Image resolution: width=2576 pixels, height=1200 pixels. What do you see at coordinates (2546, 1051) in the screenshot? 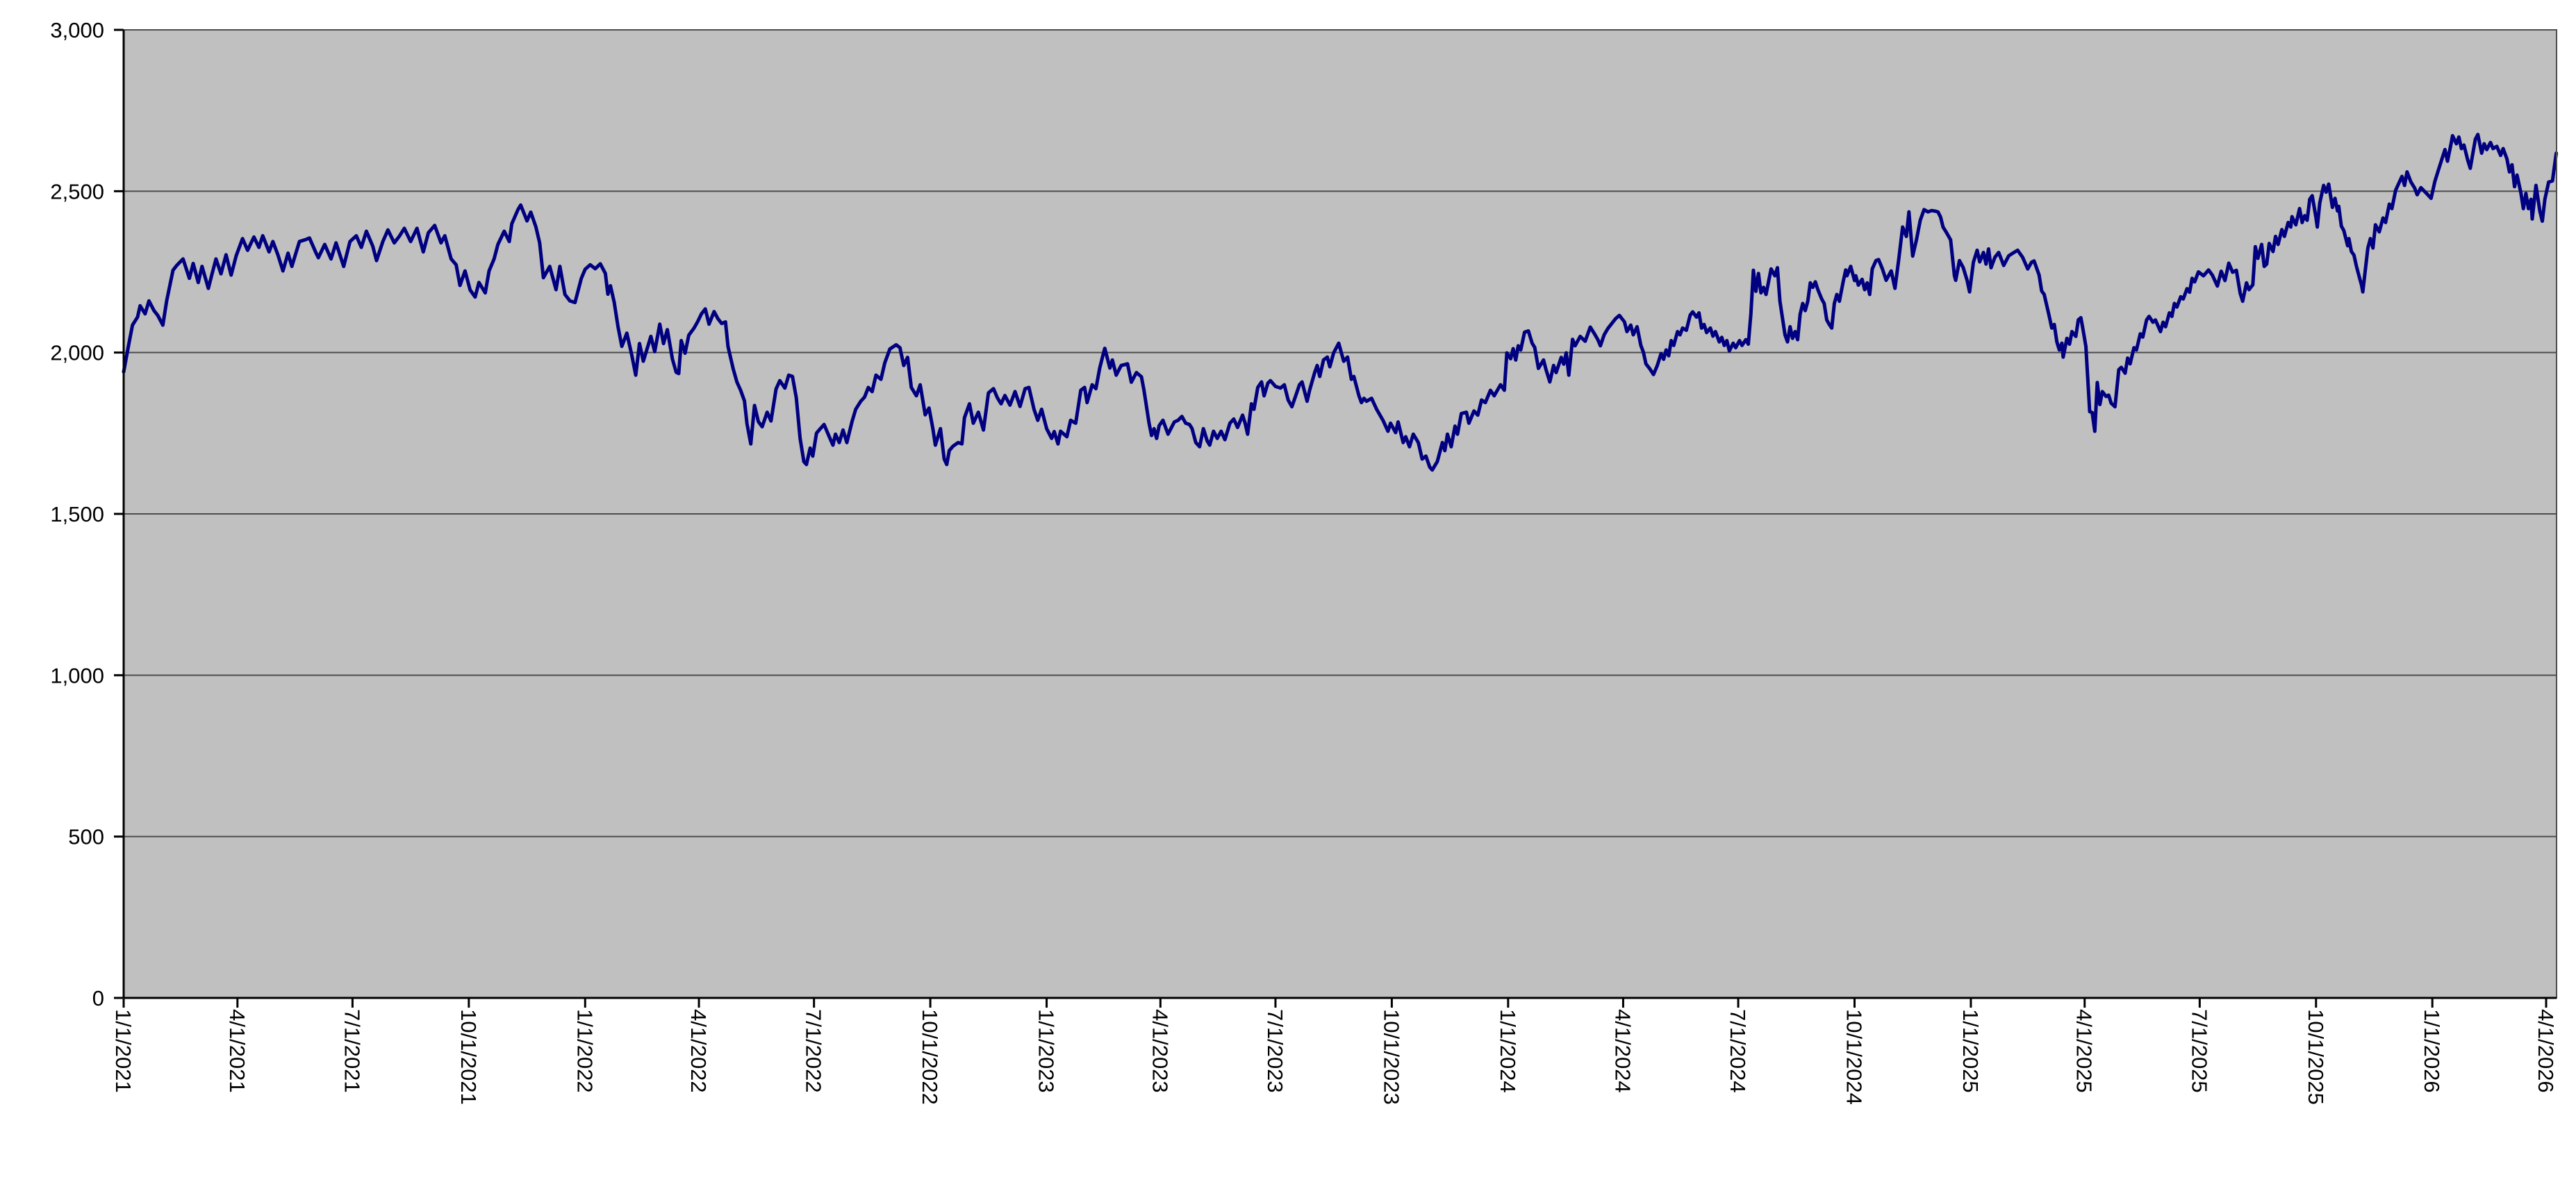
I see `x-axis-tick-label: 4/1/2026` at bounding box center [2546, 1051].